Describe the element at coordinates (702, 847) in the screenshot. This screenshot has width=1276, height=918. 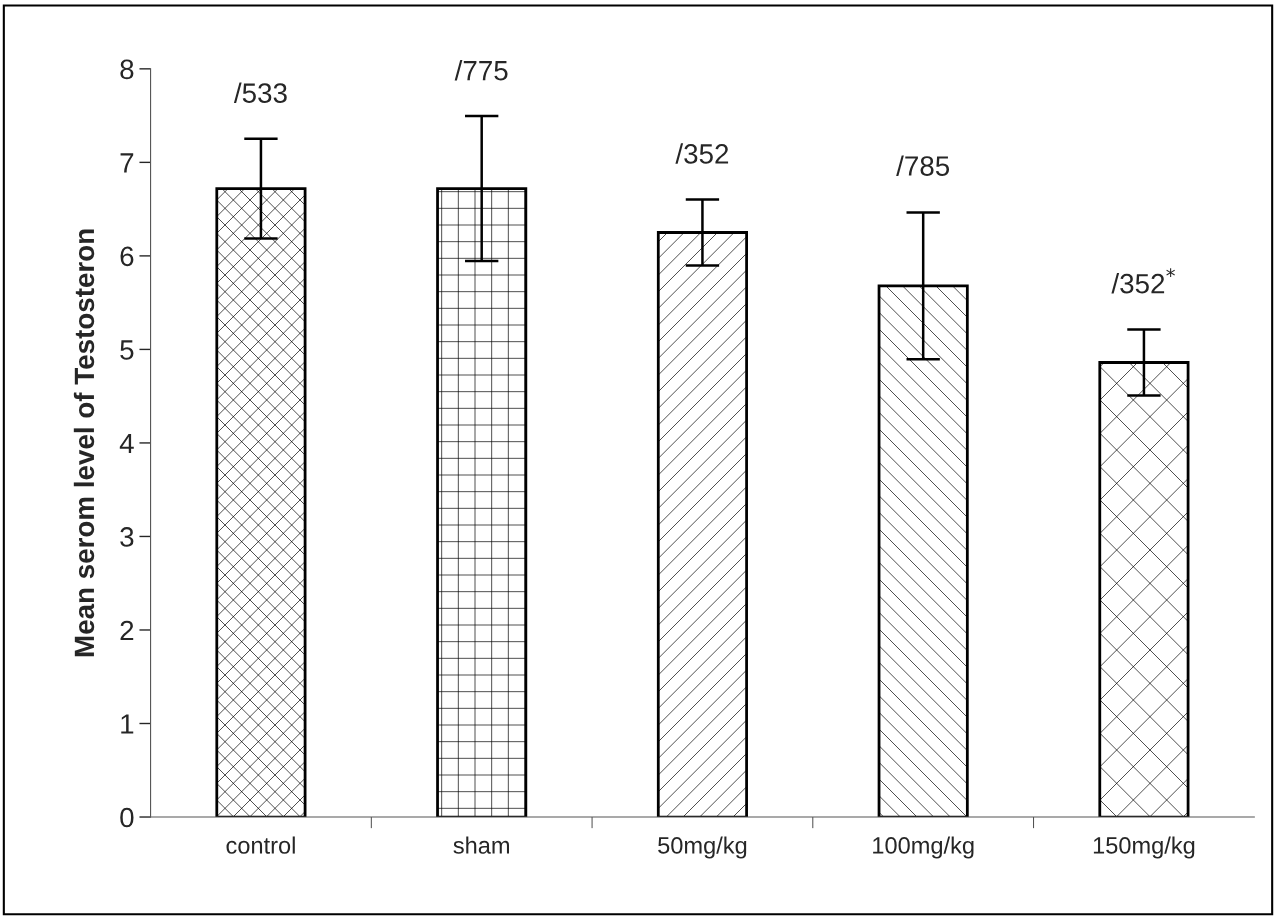
I see `x-tick-label: 50mg/kg` at that location.